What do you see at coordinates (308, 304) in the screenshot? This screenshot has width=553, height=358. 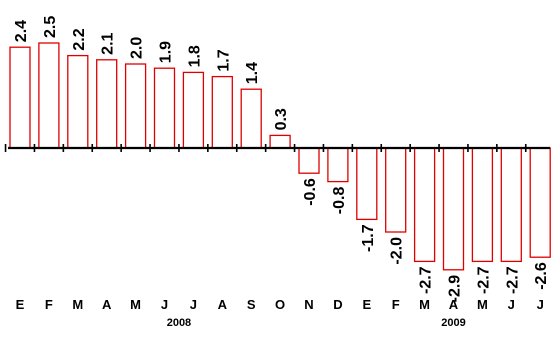 I see `category-label-11: N` at bounding box center [308, 304].